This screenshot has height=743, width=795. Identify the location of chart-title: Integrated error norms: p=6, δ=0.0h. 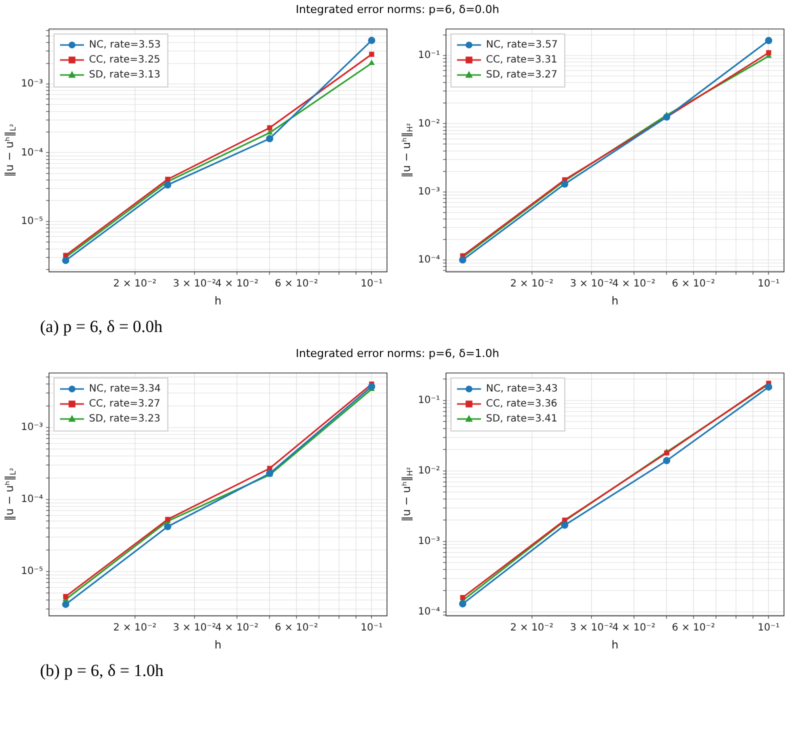
(397, 10).